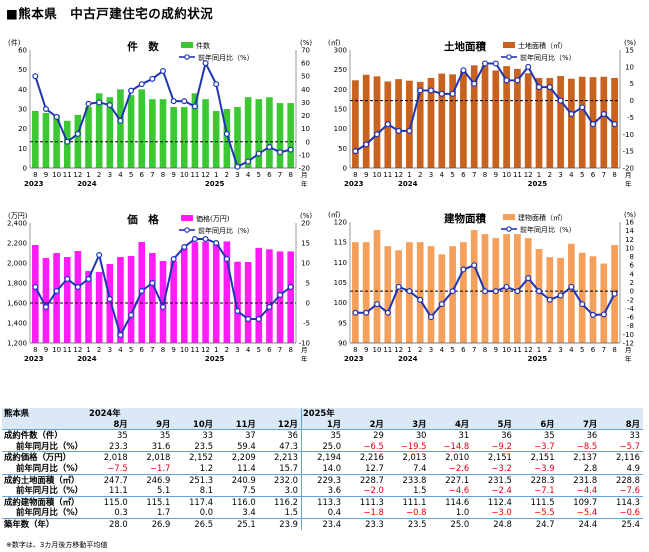 Image resolution: width=649 pixels, height=552 pixels. Describe the element at coordinates (536, 479) in the screenshot. I see `table-cell: 228.3` at that location.